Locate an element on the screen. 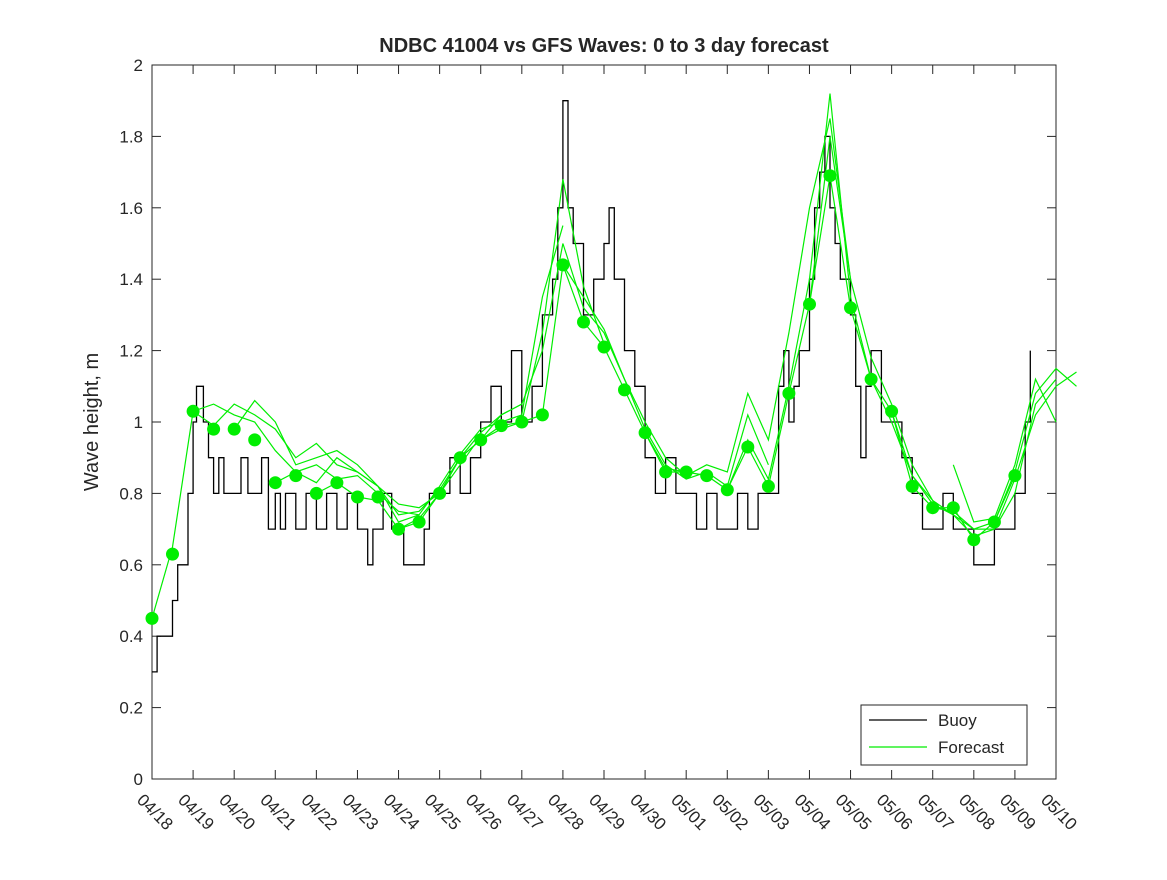  y-tick-label: 0.4 is located at coordinates (131, 636).